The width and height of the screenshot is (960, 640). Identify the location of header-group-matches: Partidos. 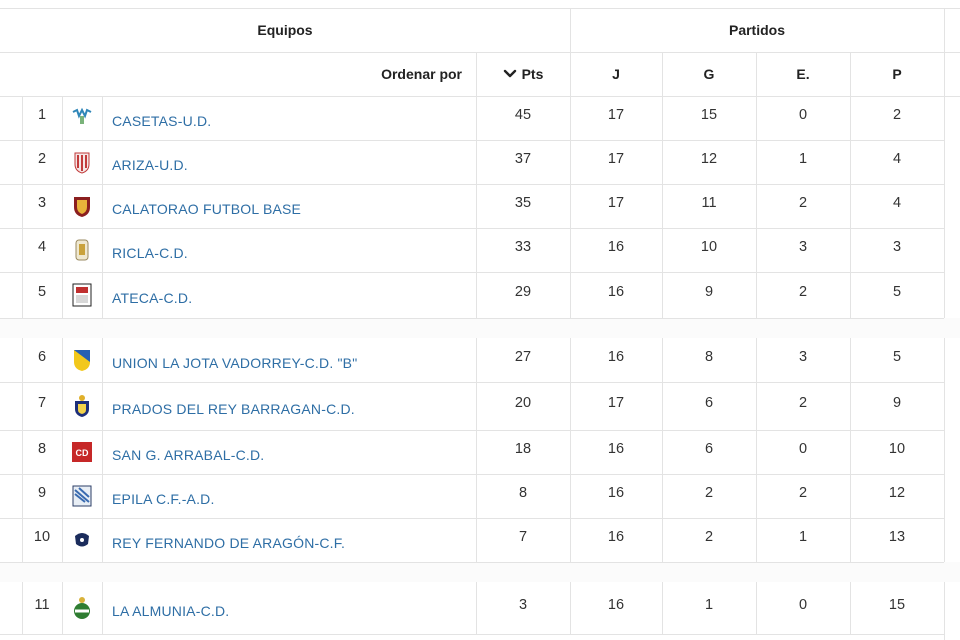
(756, 30).